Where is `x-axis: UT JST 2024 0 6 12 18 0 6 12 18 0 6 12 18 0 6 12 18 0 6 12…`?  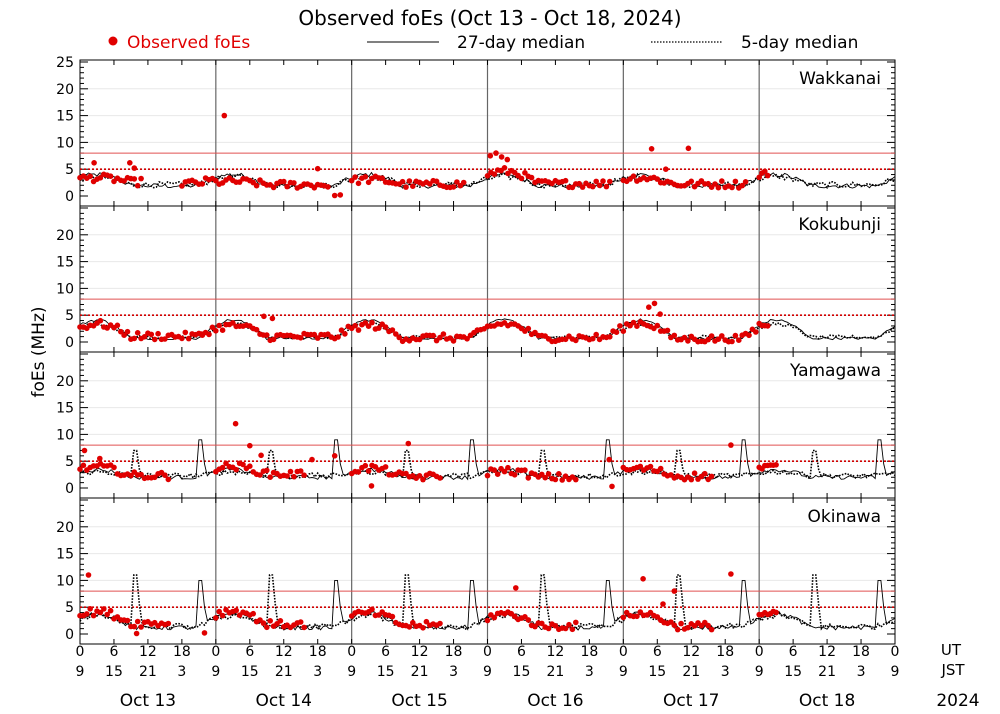 x-axis: UT JST 2024 0 6 12 18 0 6 12 18 0 6 12 18 0 6 12 18 0 6 12… is located at coordinates (528, 676).